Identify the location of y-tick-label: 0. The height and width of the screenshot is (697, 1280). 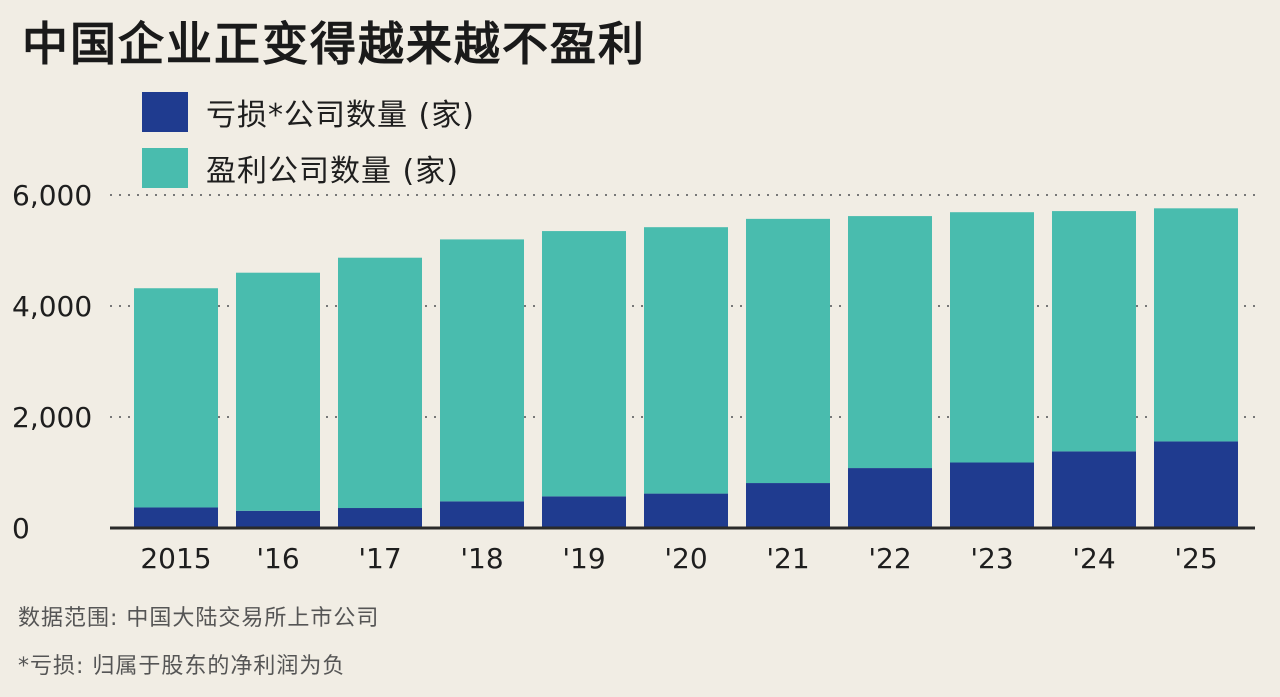
(21, 528).